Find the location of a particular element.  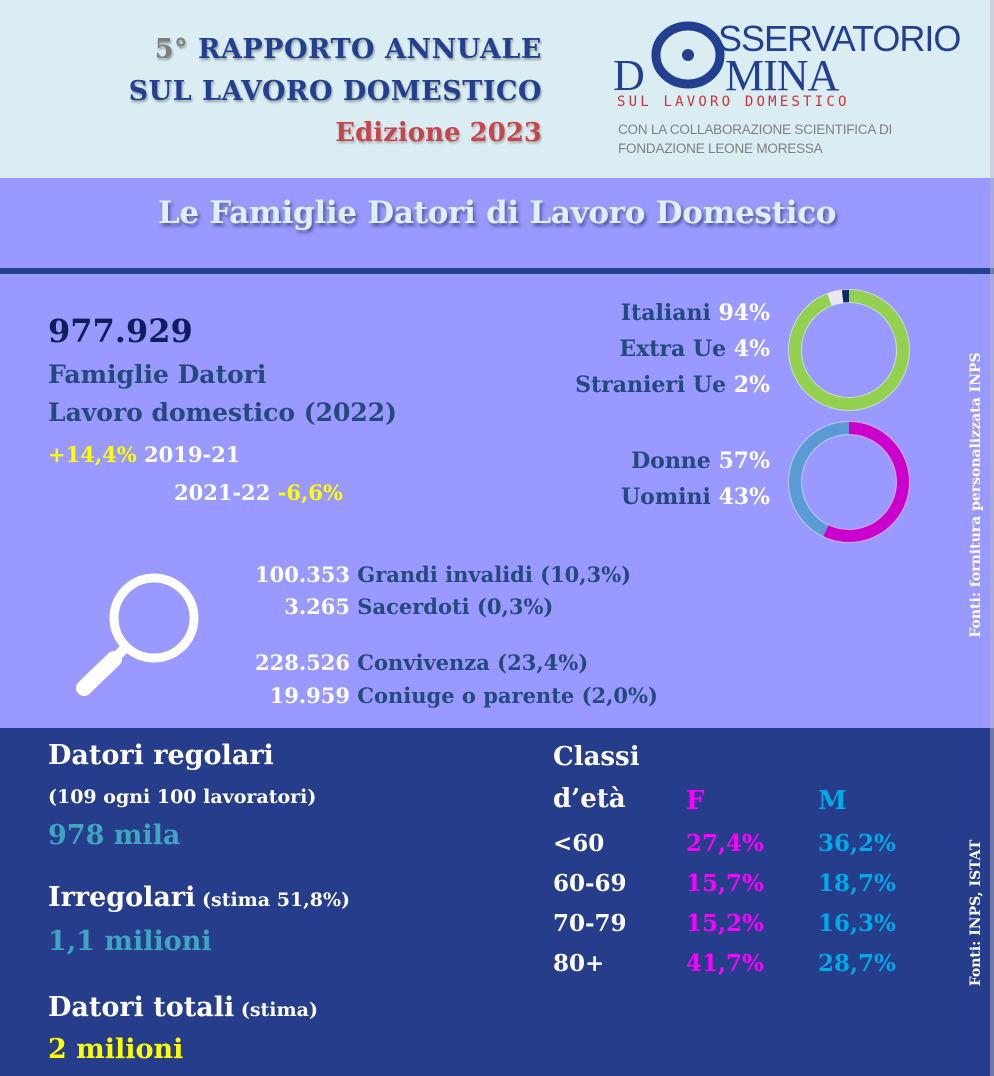

age-row-f: 41,7% is located at coordinates (725, 963).